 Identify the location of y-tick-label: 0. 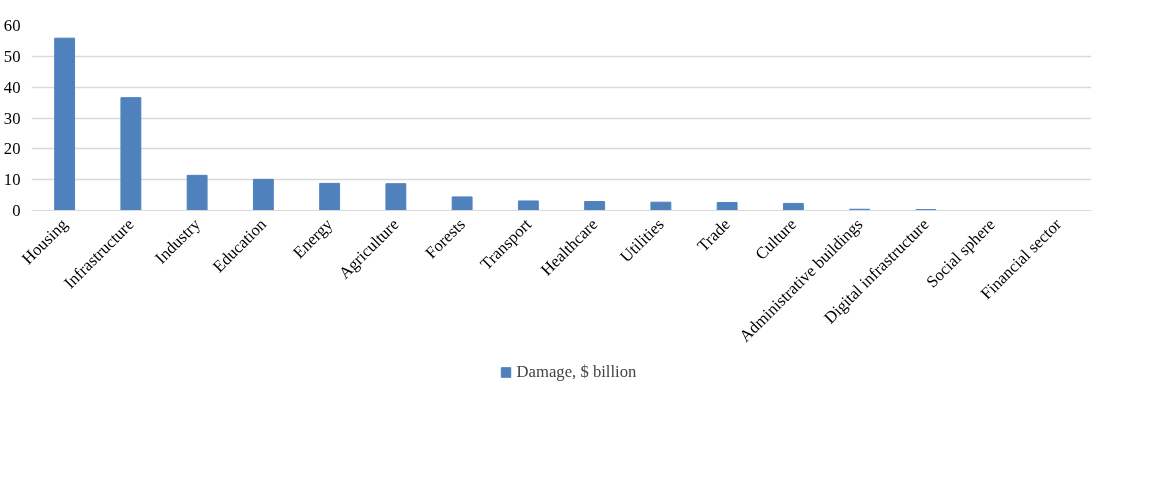
(16, 210).